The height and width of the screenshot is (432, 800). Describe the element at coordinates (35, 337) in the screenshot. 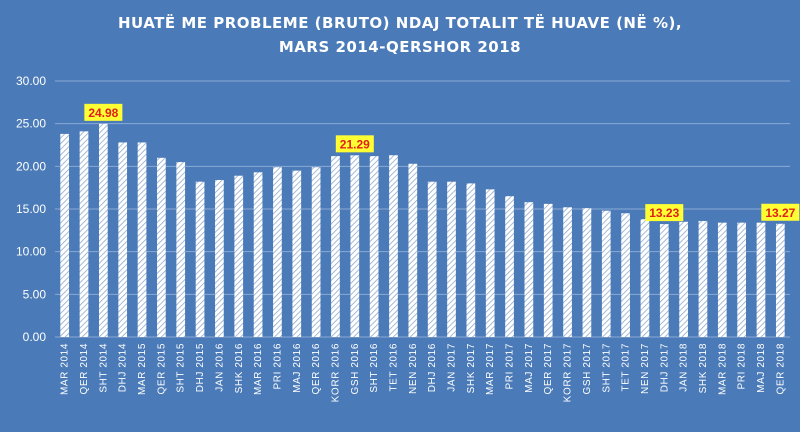

I see `y-tick-label: 0.00` at that location.